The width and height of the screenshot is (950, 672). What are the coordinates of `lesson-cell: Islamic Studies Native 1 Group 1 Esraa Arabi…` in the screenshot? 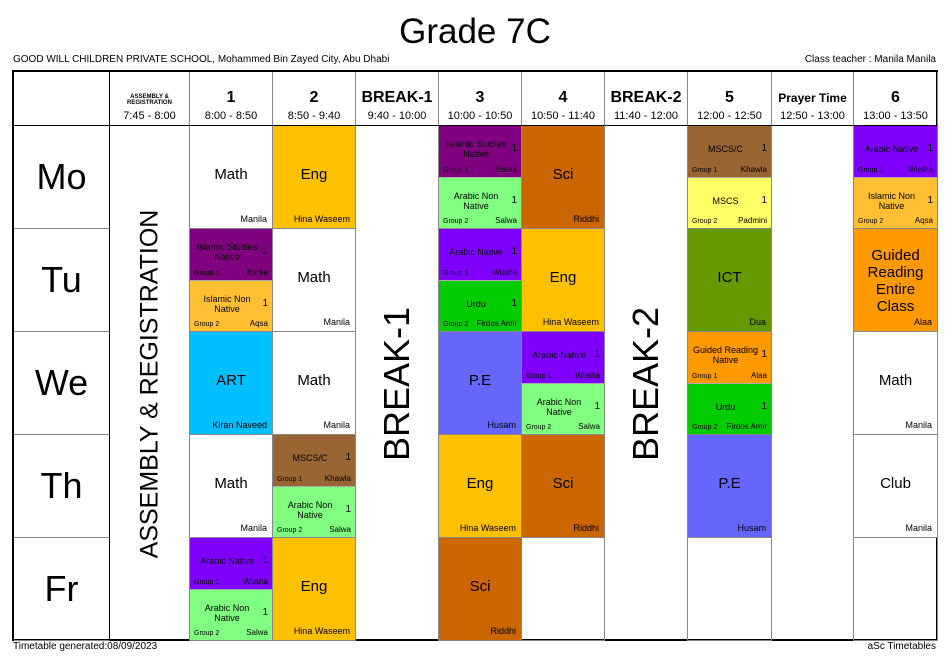 It's located at (480, 177).